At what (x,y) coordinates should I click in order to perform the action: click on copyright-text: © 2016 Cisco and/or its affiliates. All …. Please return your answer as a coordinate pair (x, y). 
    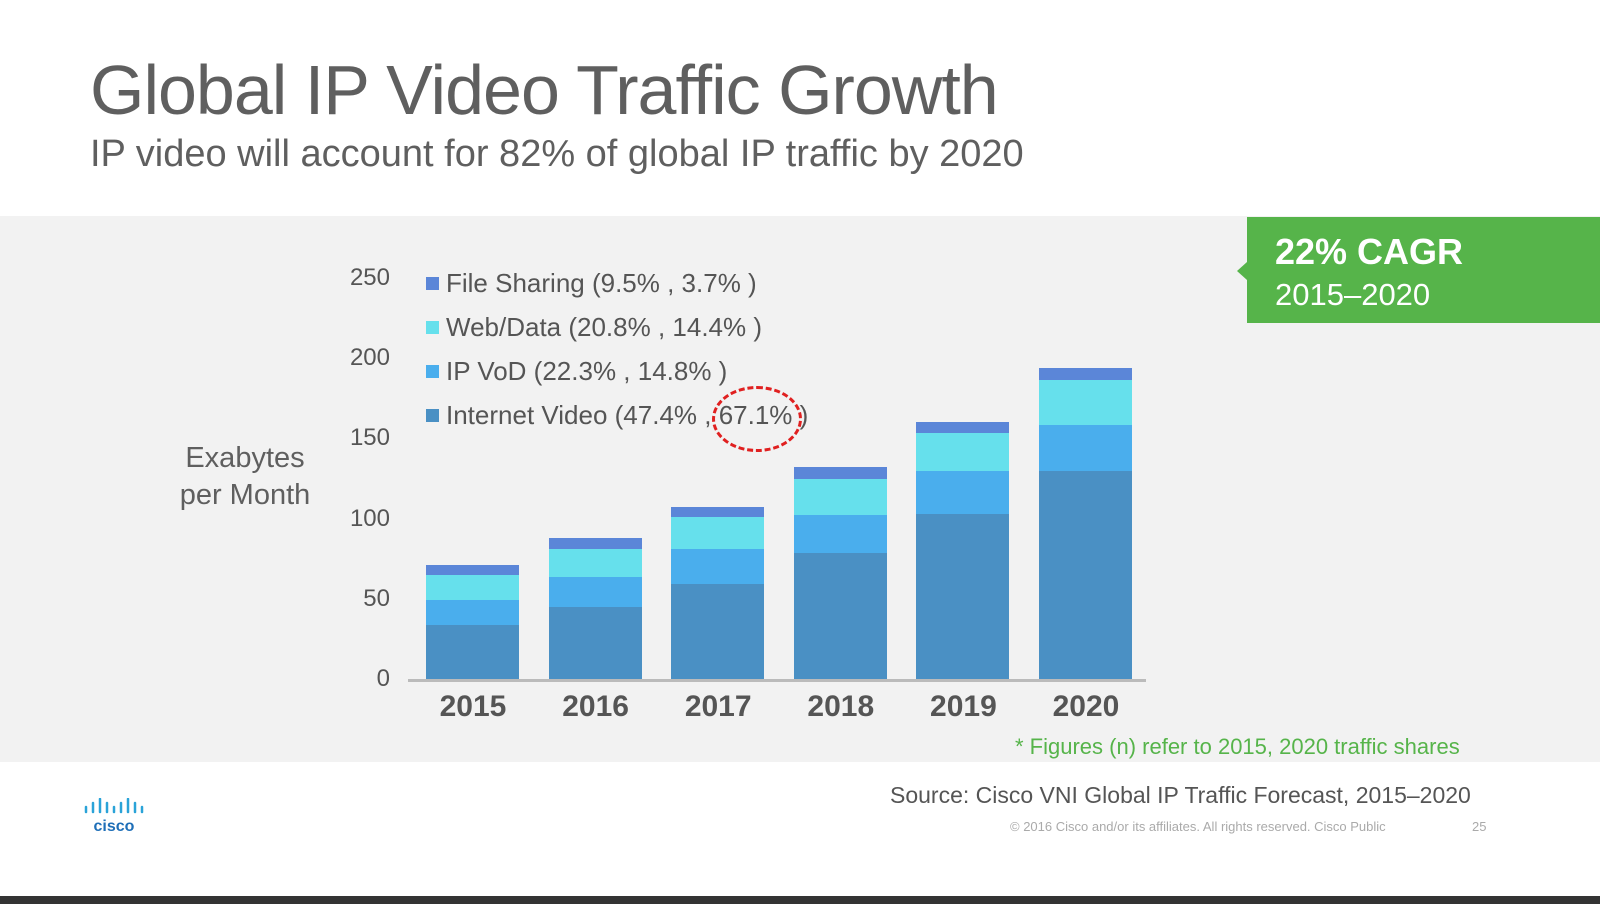
    Looking at the image, I should click on (1198, 826).